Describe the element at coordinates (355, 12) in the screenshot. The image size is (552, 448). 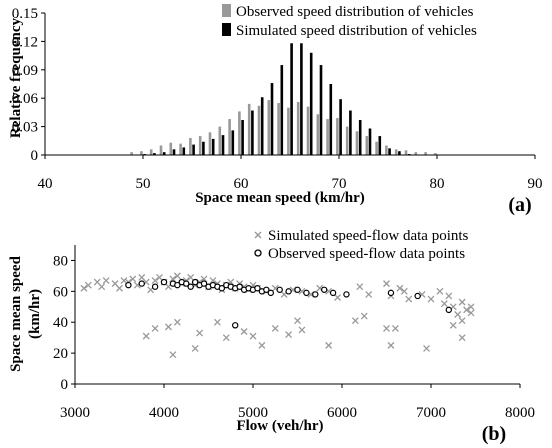
I see `legend-label-observed: Observed speed distribution of vehicles` at that location.